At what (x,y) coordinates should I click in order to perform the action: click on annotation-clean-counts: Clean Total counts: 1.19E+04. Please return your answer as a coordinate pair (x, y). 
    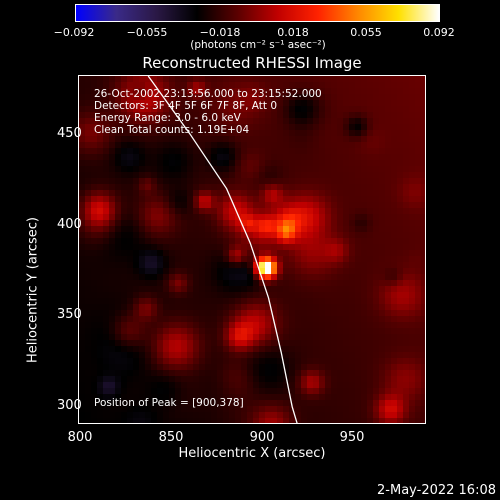
    Looking at the image, I should click on (172, 130).